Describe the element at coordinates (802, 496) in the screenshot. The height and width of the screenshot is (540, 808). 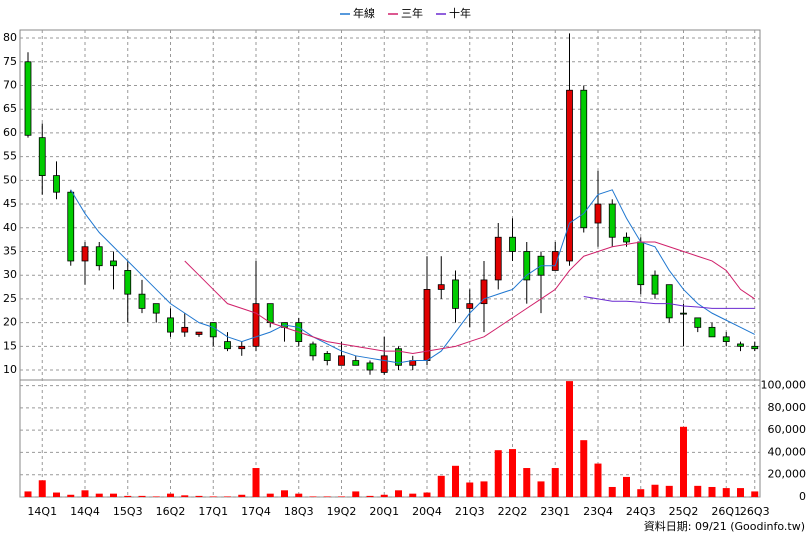
I see `y2-tick-label: 0` at that location.